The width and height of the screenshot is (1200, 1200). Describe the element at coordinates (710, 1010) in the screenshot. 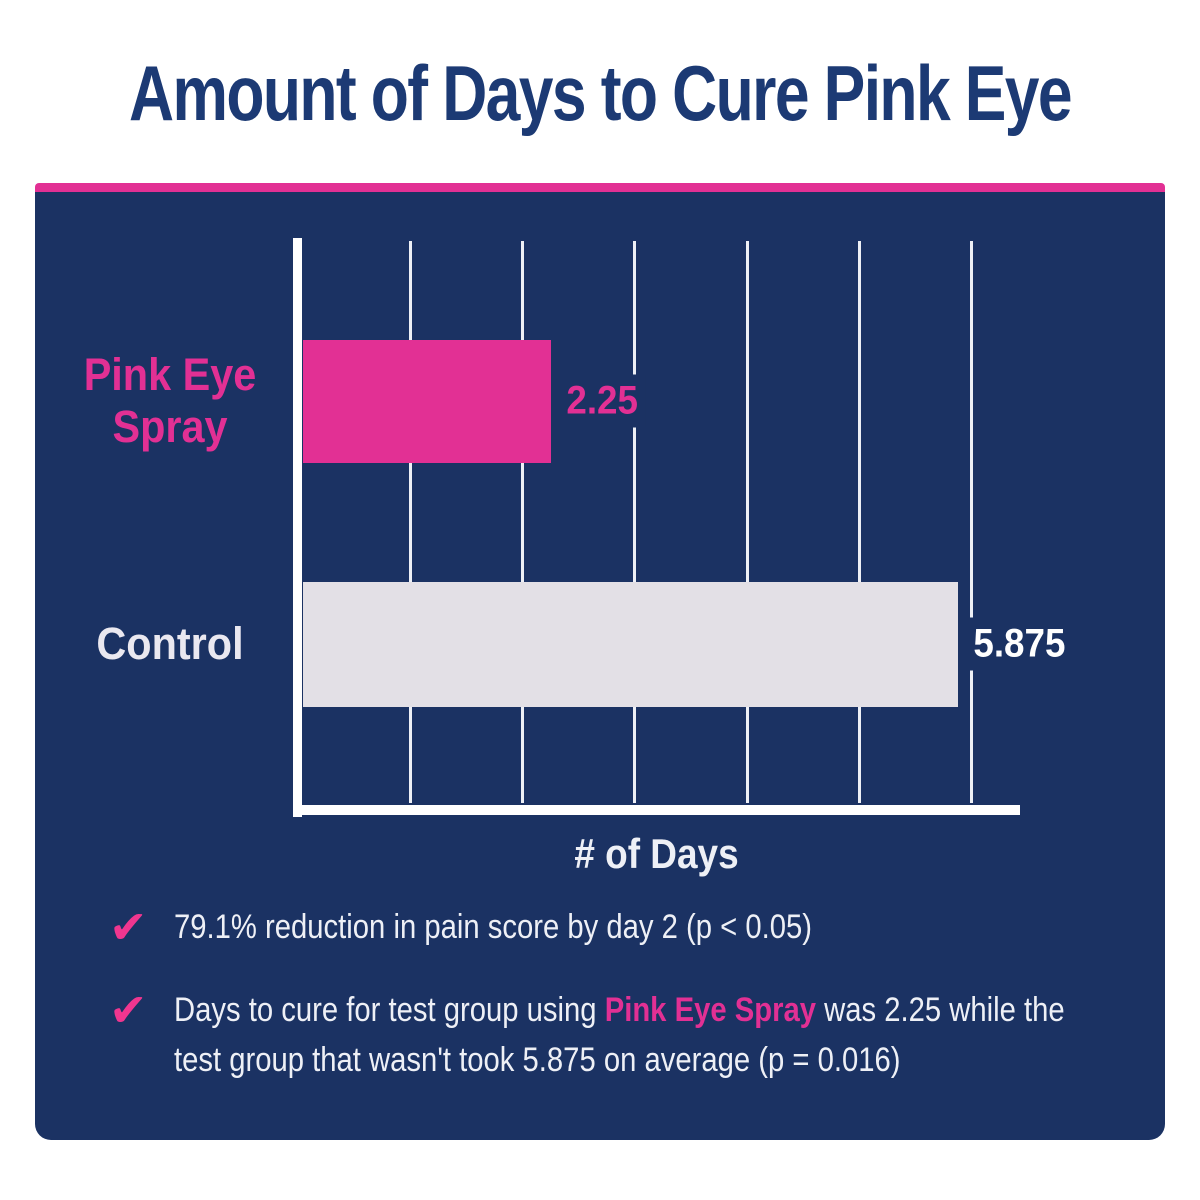

I see `highlighted-text: Pink Eye Spray` at that location.